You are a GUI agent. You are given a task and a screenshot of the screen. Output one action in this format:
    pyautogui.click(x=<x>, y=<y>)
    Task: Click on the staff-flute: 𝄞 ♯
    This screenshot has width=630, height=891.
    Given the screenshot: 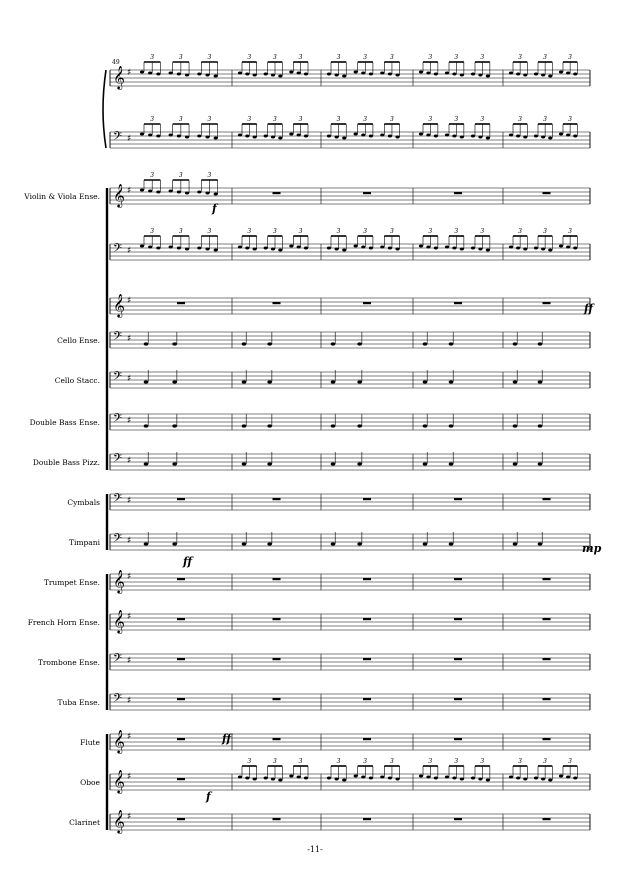 What is the action you would take?
    pyautogui.click(x=350, y=741)
    